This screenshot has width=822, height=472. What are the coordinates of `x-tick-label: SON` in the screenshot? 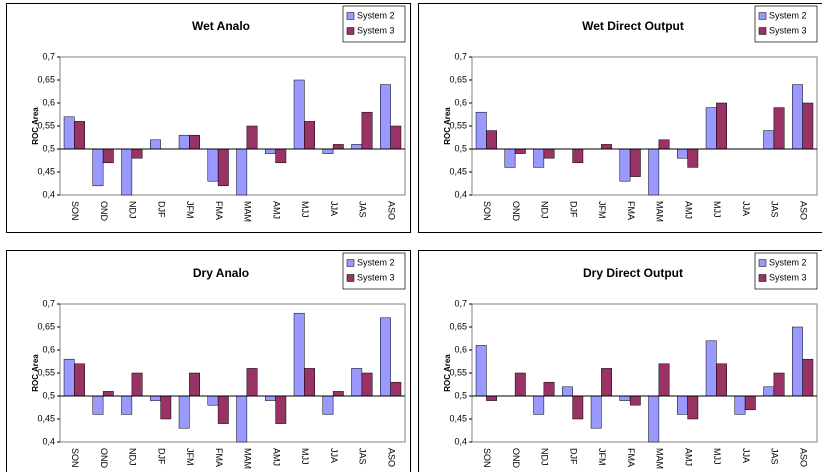 It's located at (487, 458).